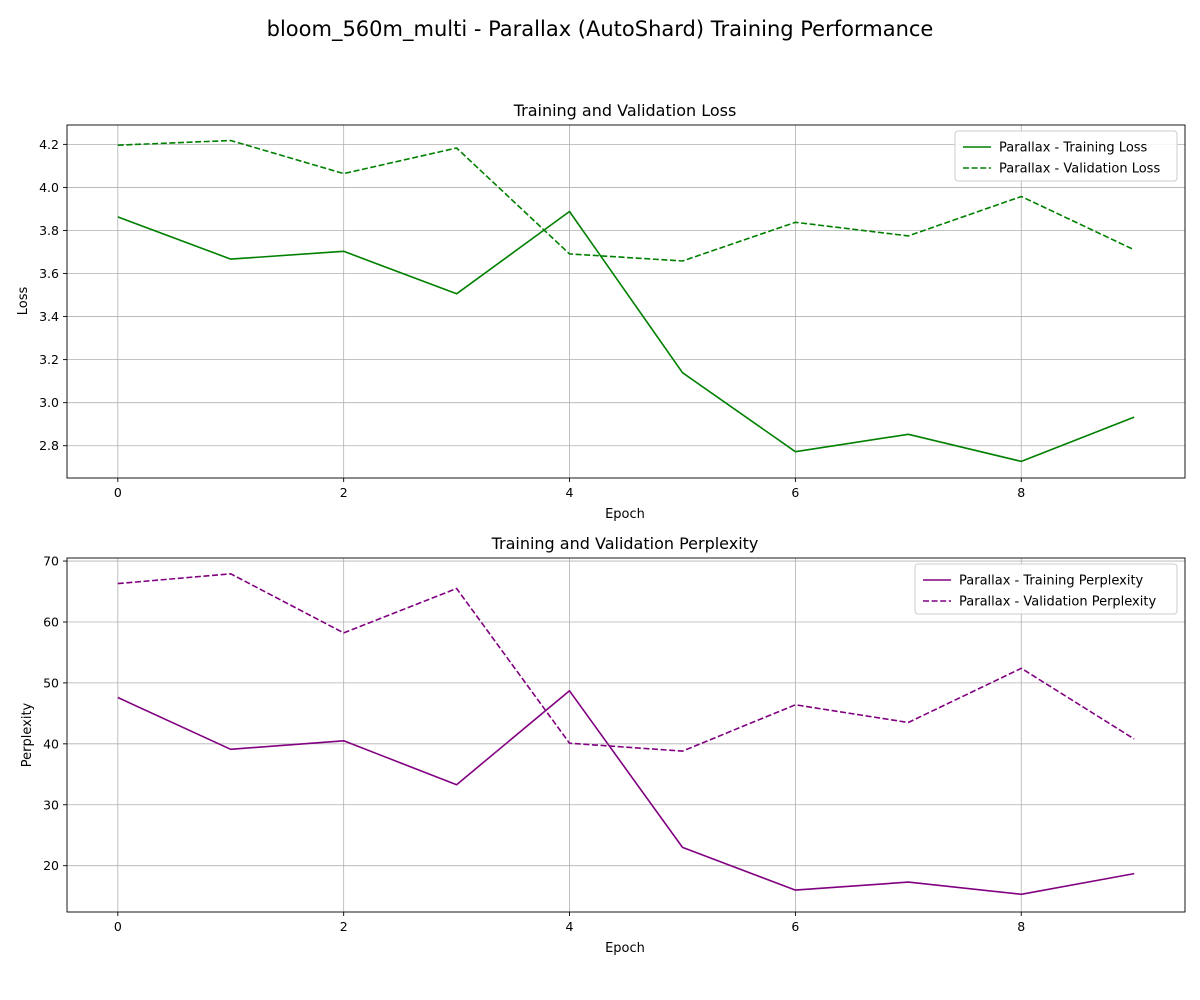 The height and width of the screenshot is (1000, 1200). What do you see at coordinates (23, 301) in the screenshot?
I see `loss-y-axis-label: Loss` at bounding box center [23, 301].